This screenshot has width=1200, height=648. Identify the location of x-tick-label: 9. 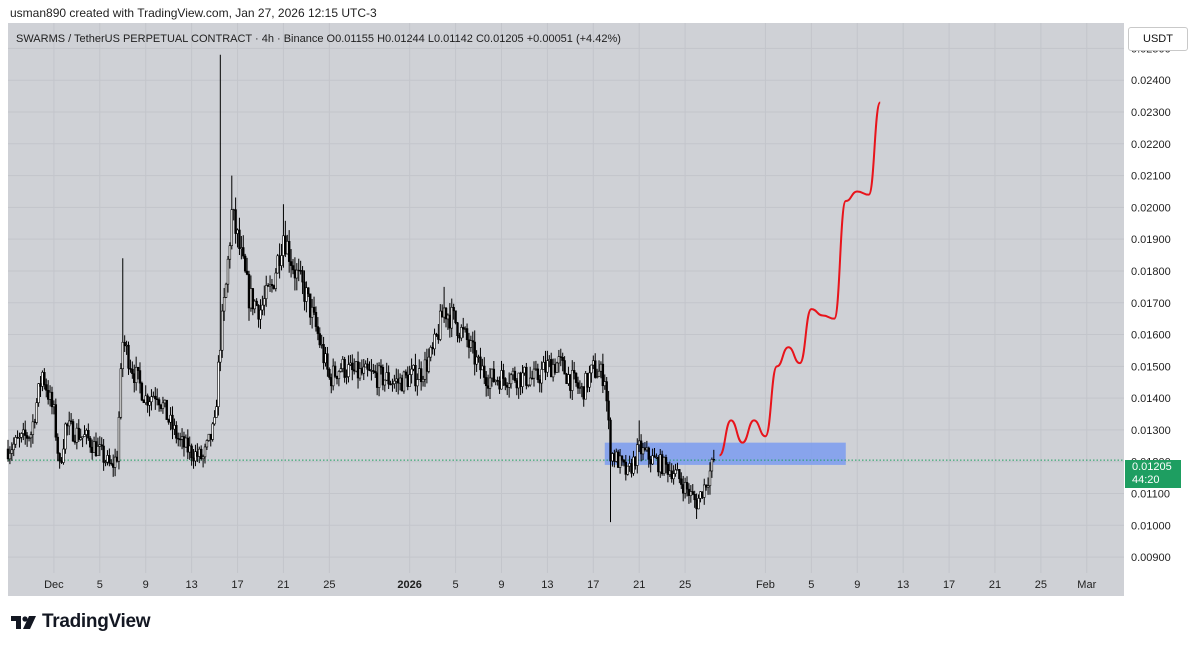
(501, 585).